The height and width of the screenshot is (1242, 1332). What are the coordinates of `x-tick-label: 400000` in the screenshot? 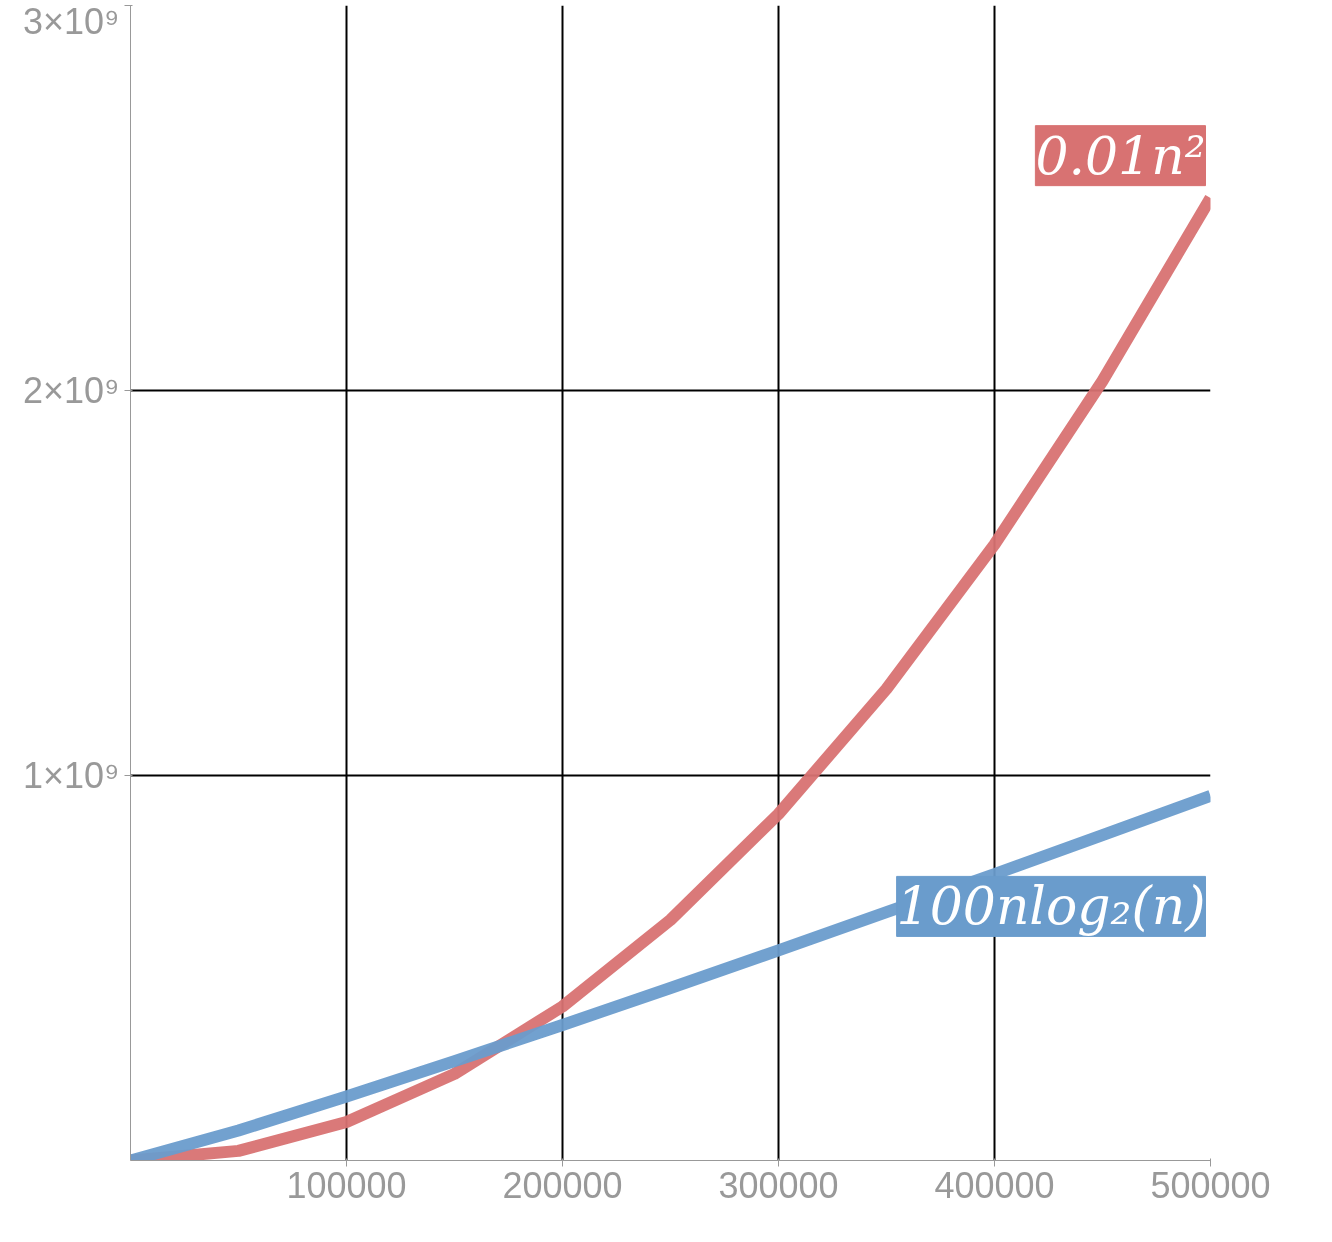 It's located at (994, 1185).